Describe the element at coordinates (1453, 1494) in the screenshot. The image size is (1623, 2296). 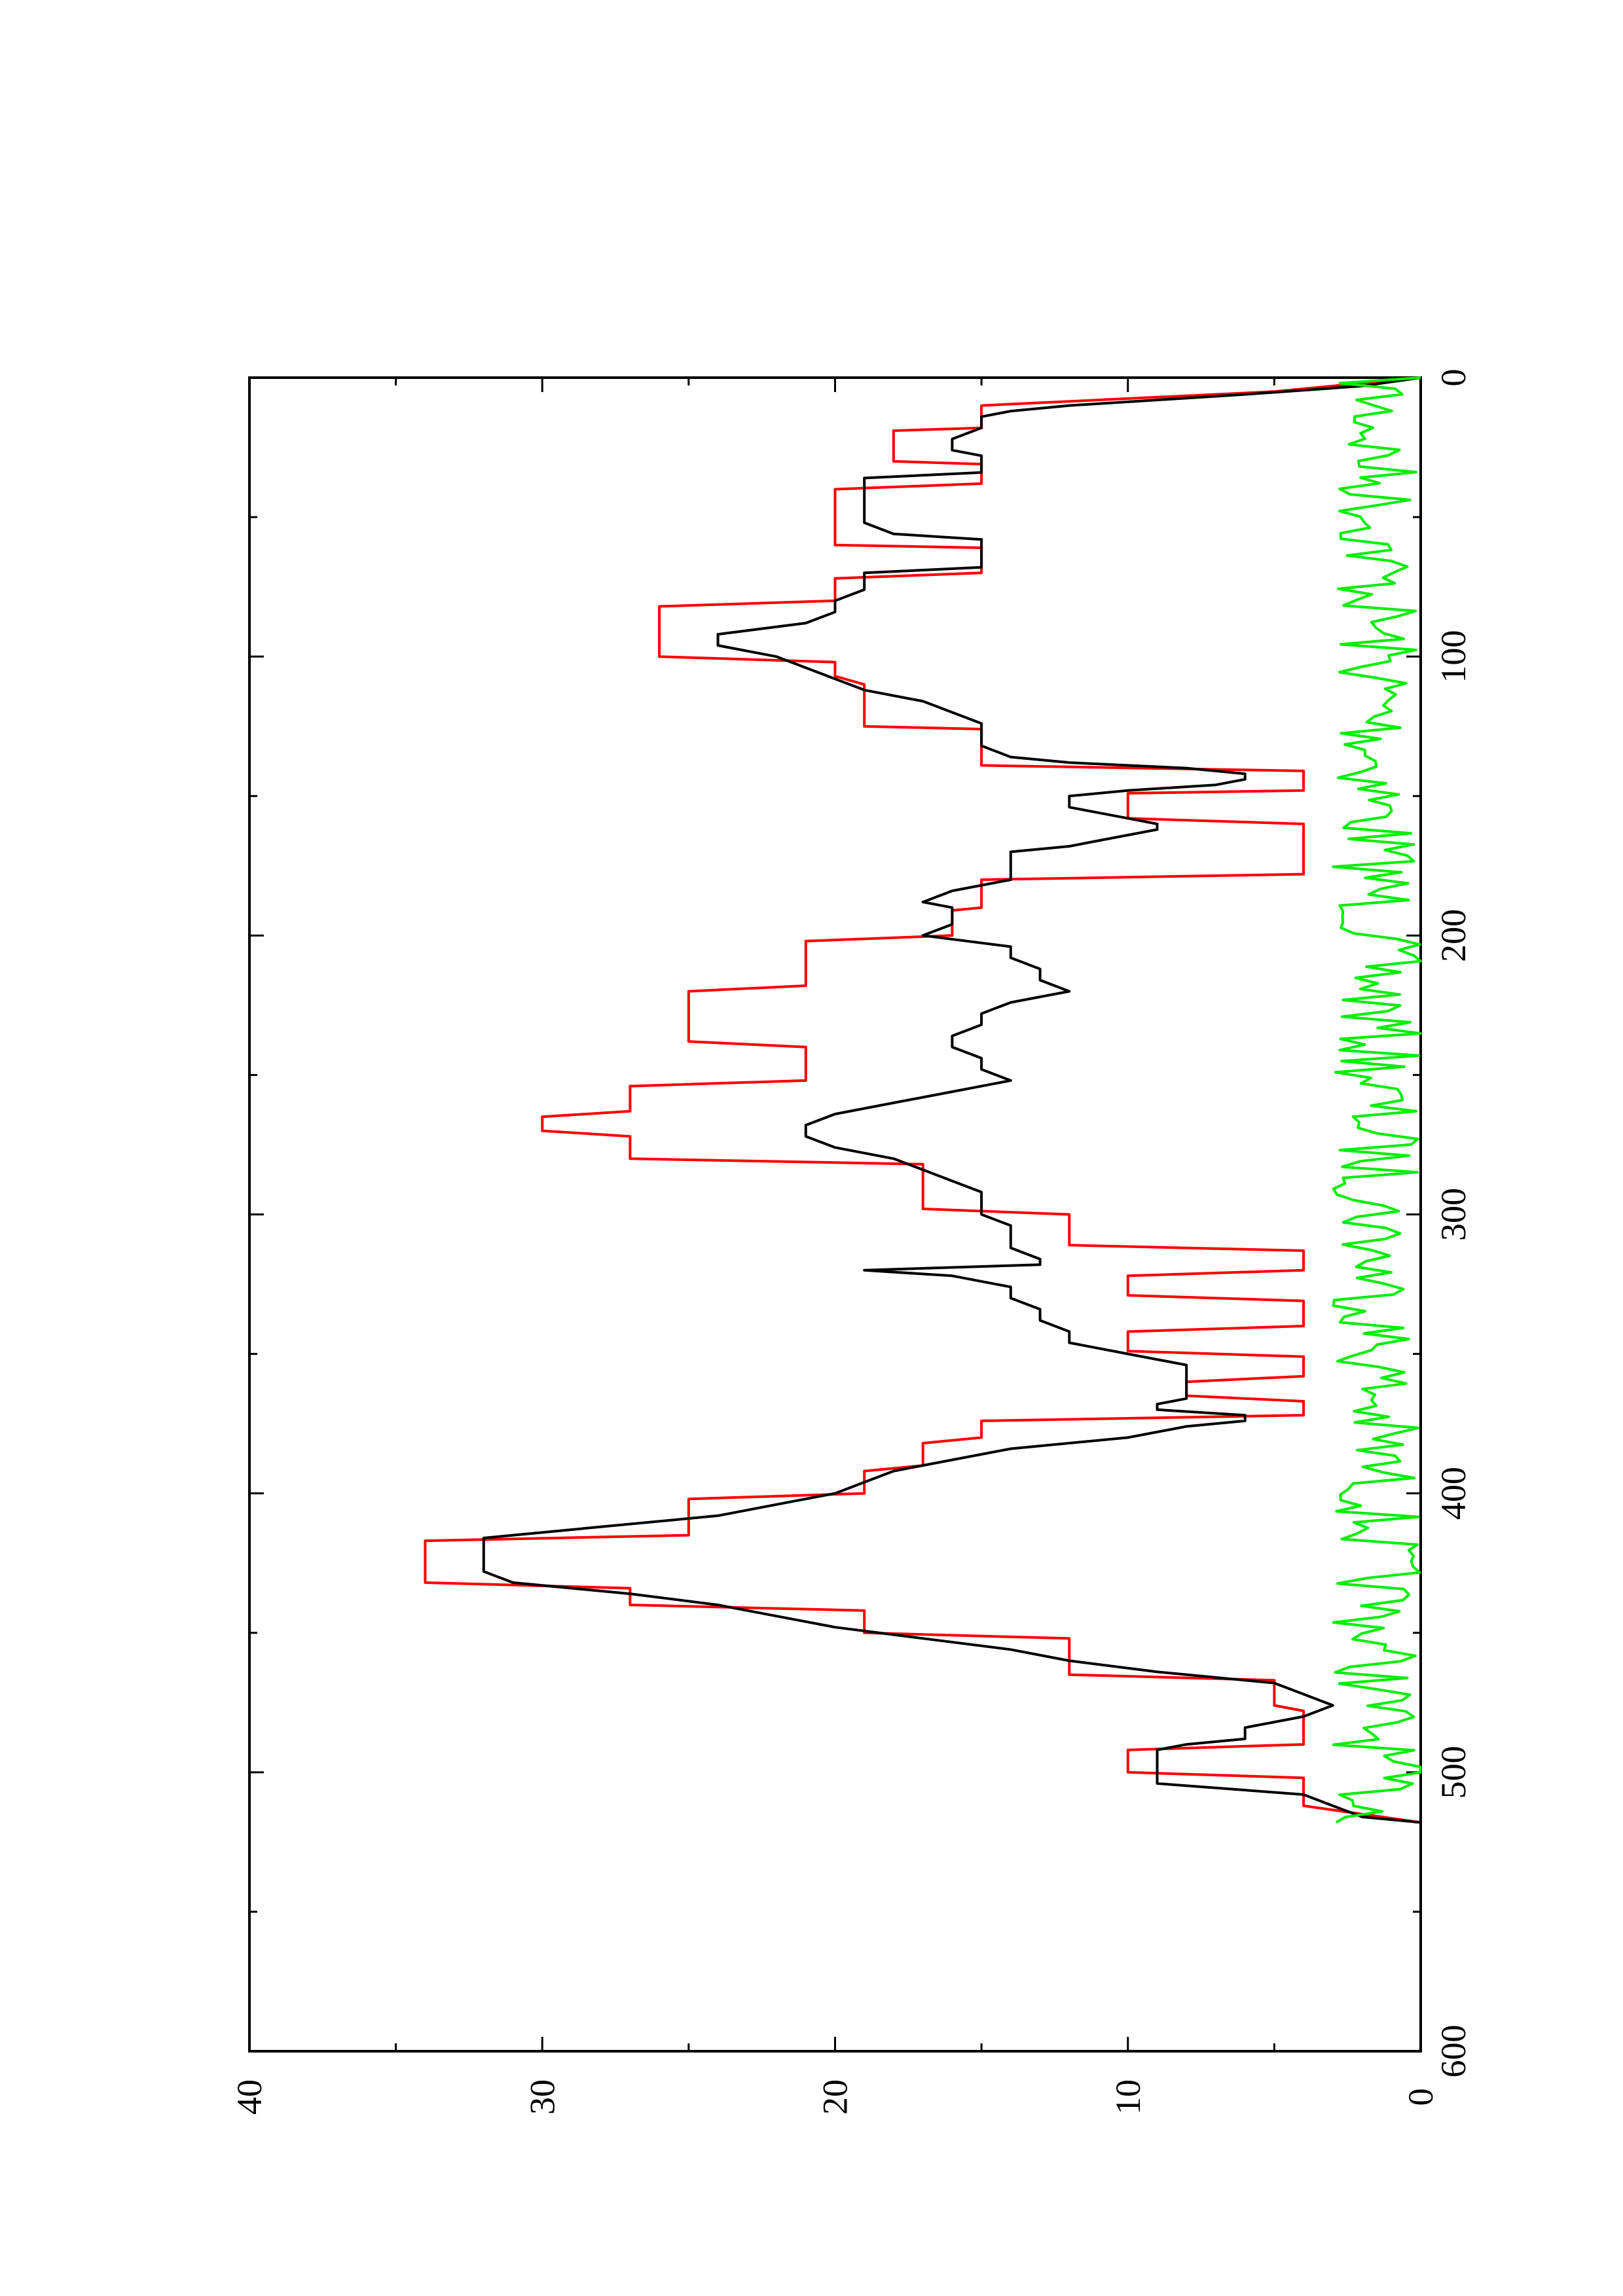
I see `x-tick-label: 400` at that location.